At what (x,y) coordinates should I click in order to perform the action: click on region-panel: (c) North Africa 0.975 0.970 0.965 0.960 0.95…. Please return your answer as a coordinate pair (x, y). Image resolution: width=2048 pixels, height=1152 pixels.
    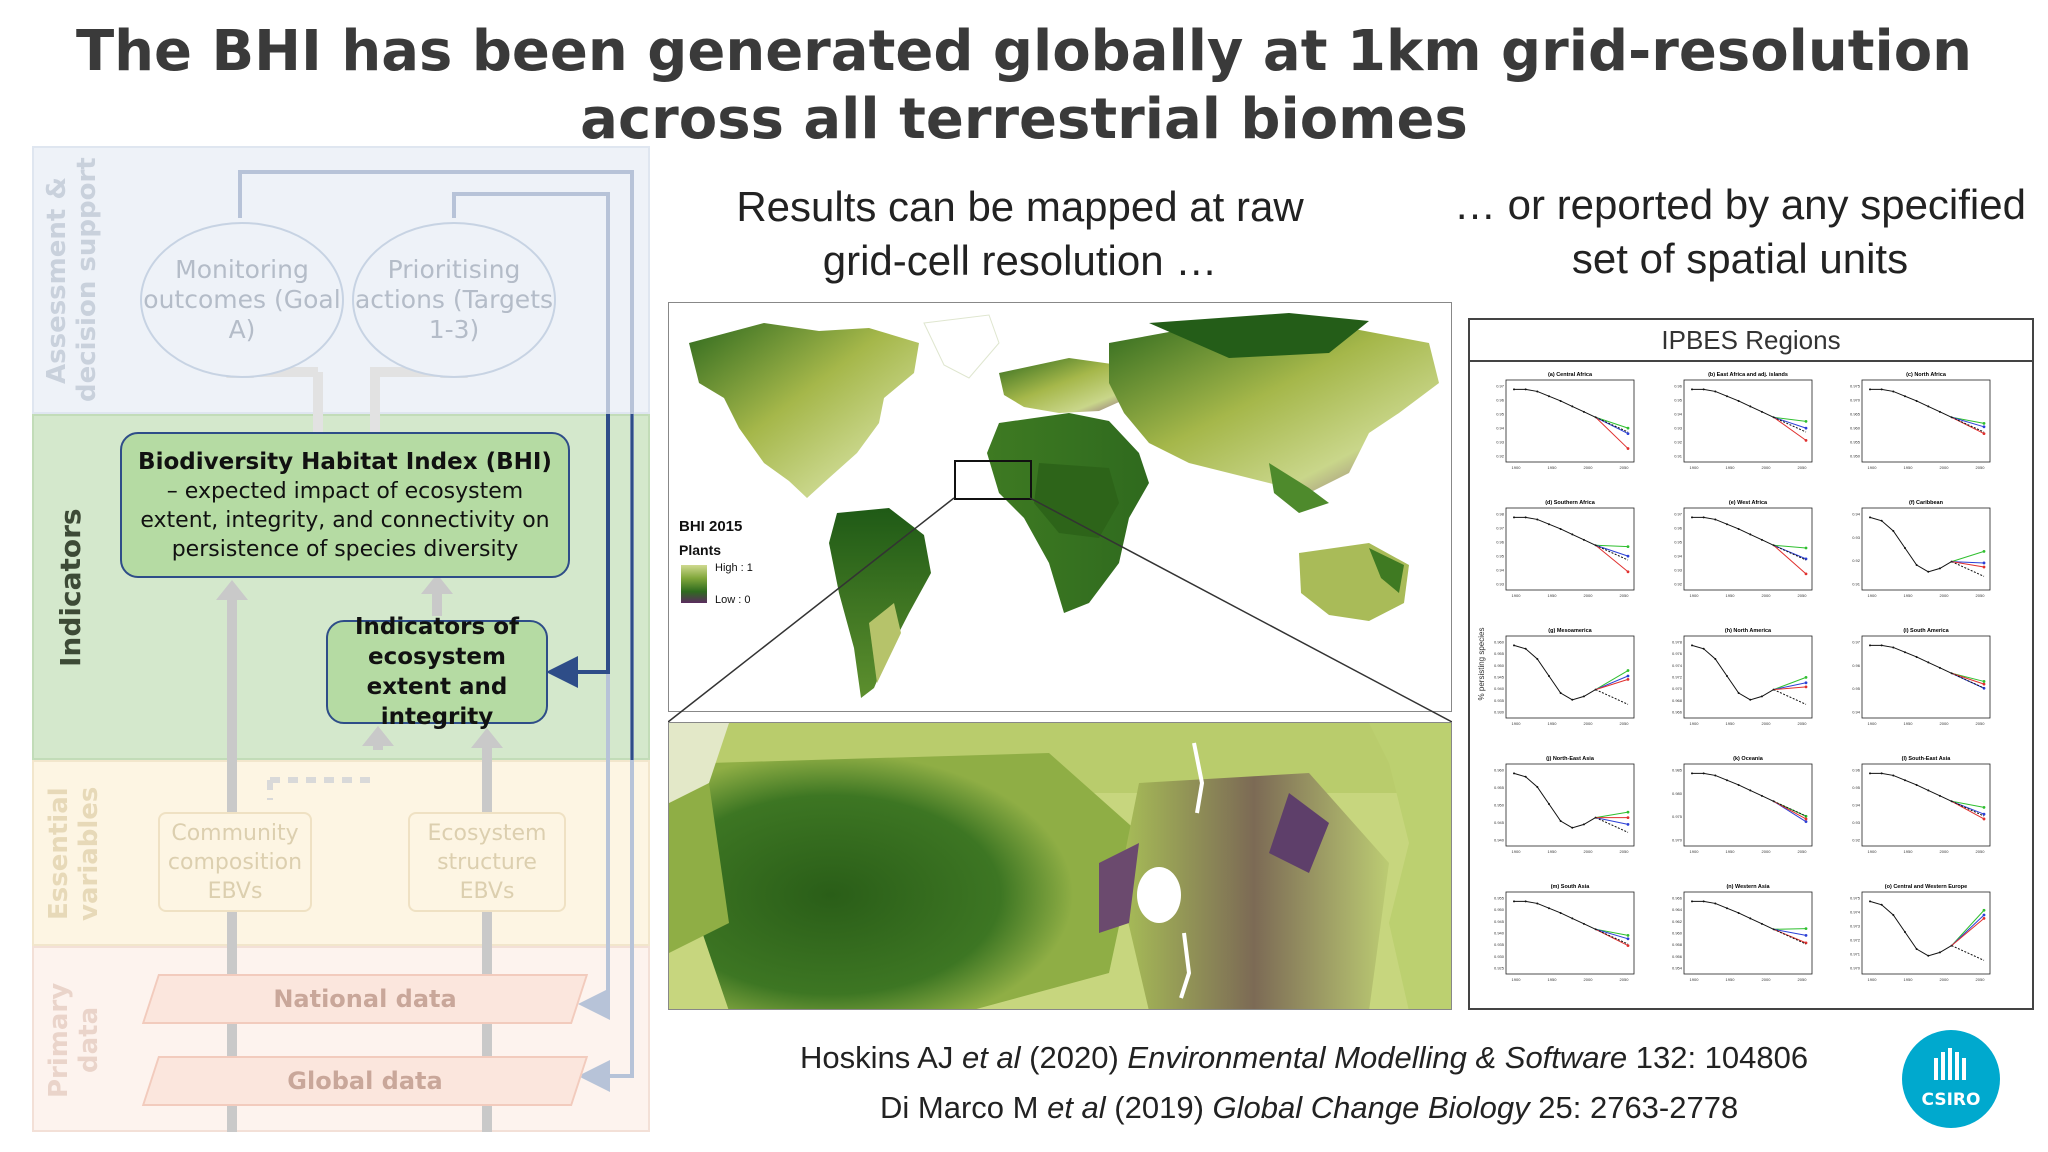
    Looking at the image, I should click on (1920, 421).